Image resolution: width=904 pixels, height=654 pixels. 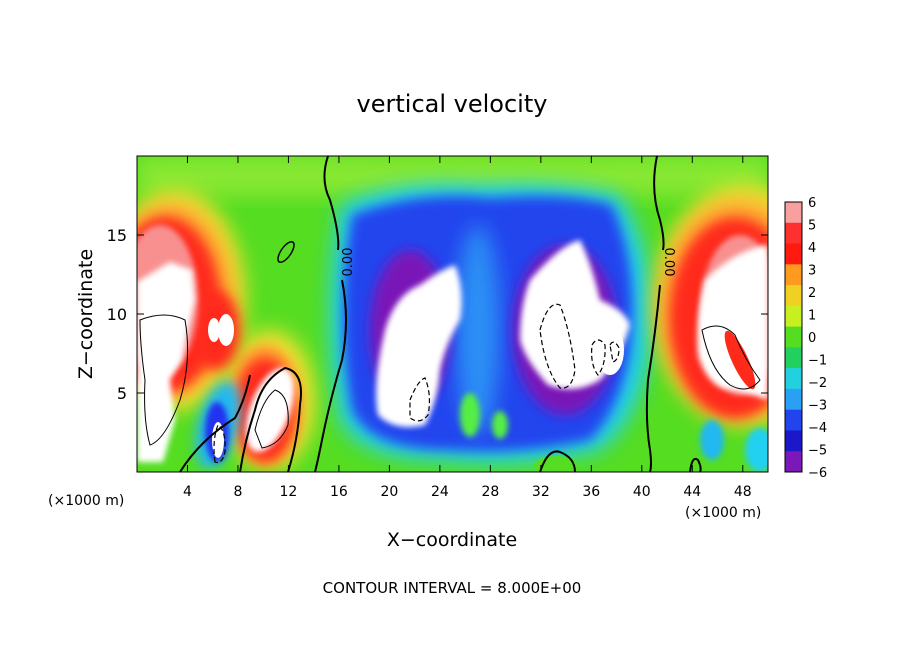 I want to click on contour-interval-note: CONTOUR INTERVAL = 8.000E+00, so click(x=452, y=588).